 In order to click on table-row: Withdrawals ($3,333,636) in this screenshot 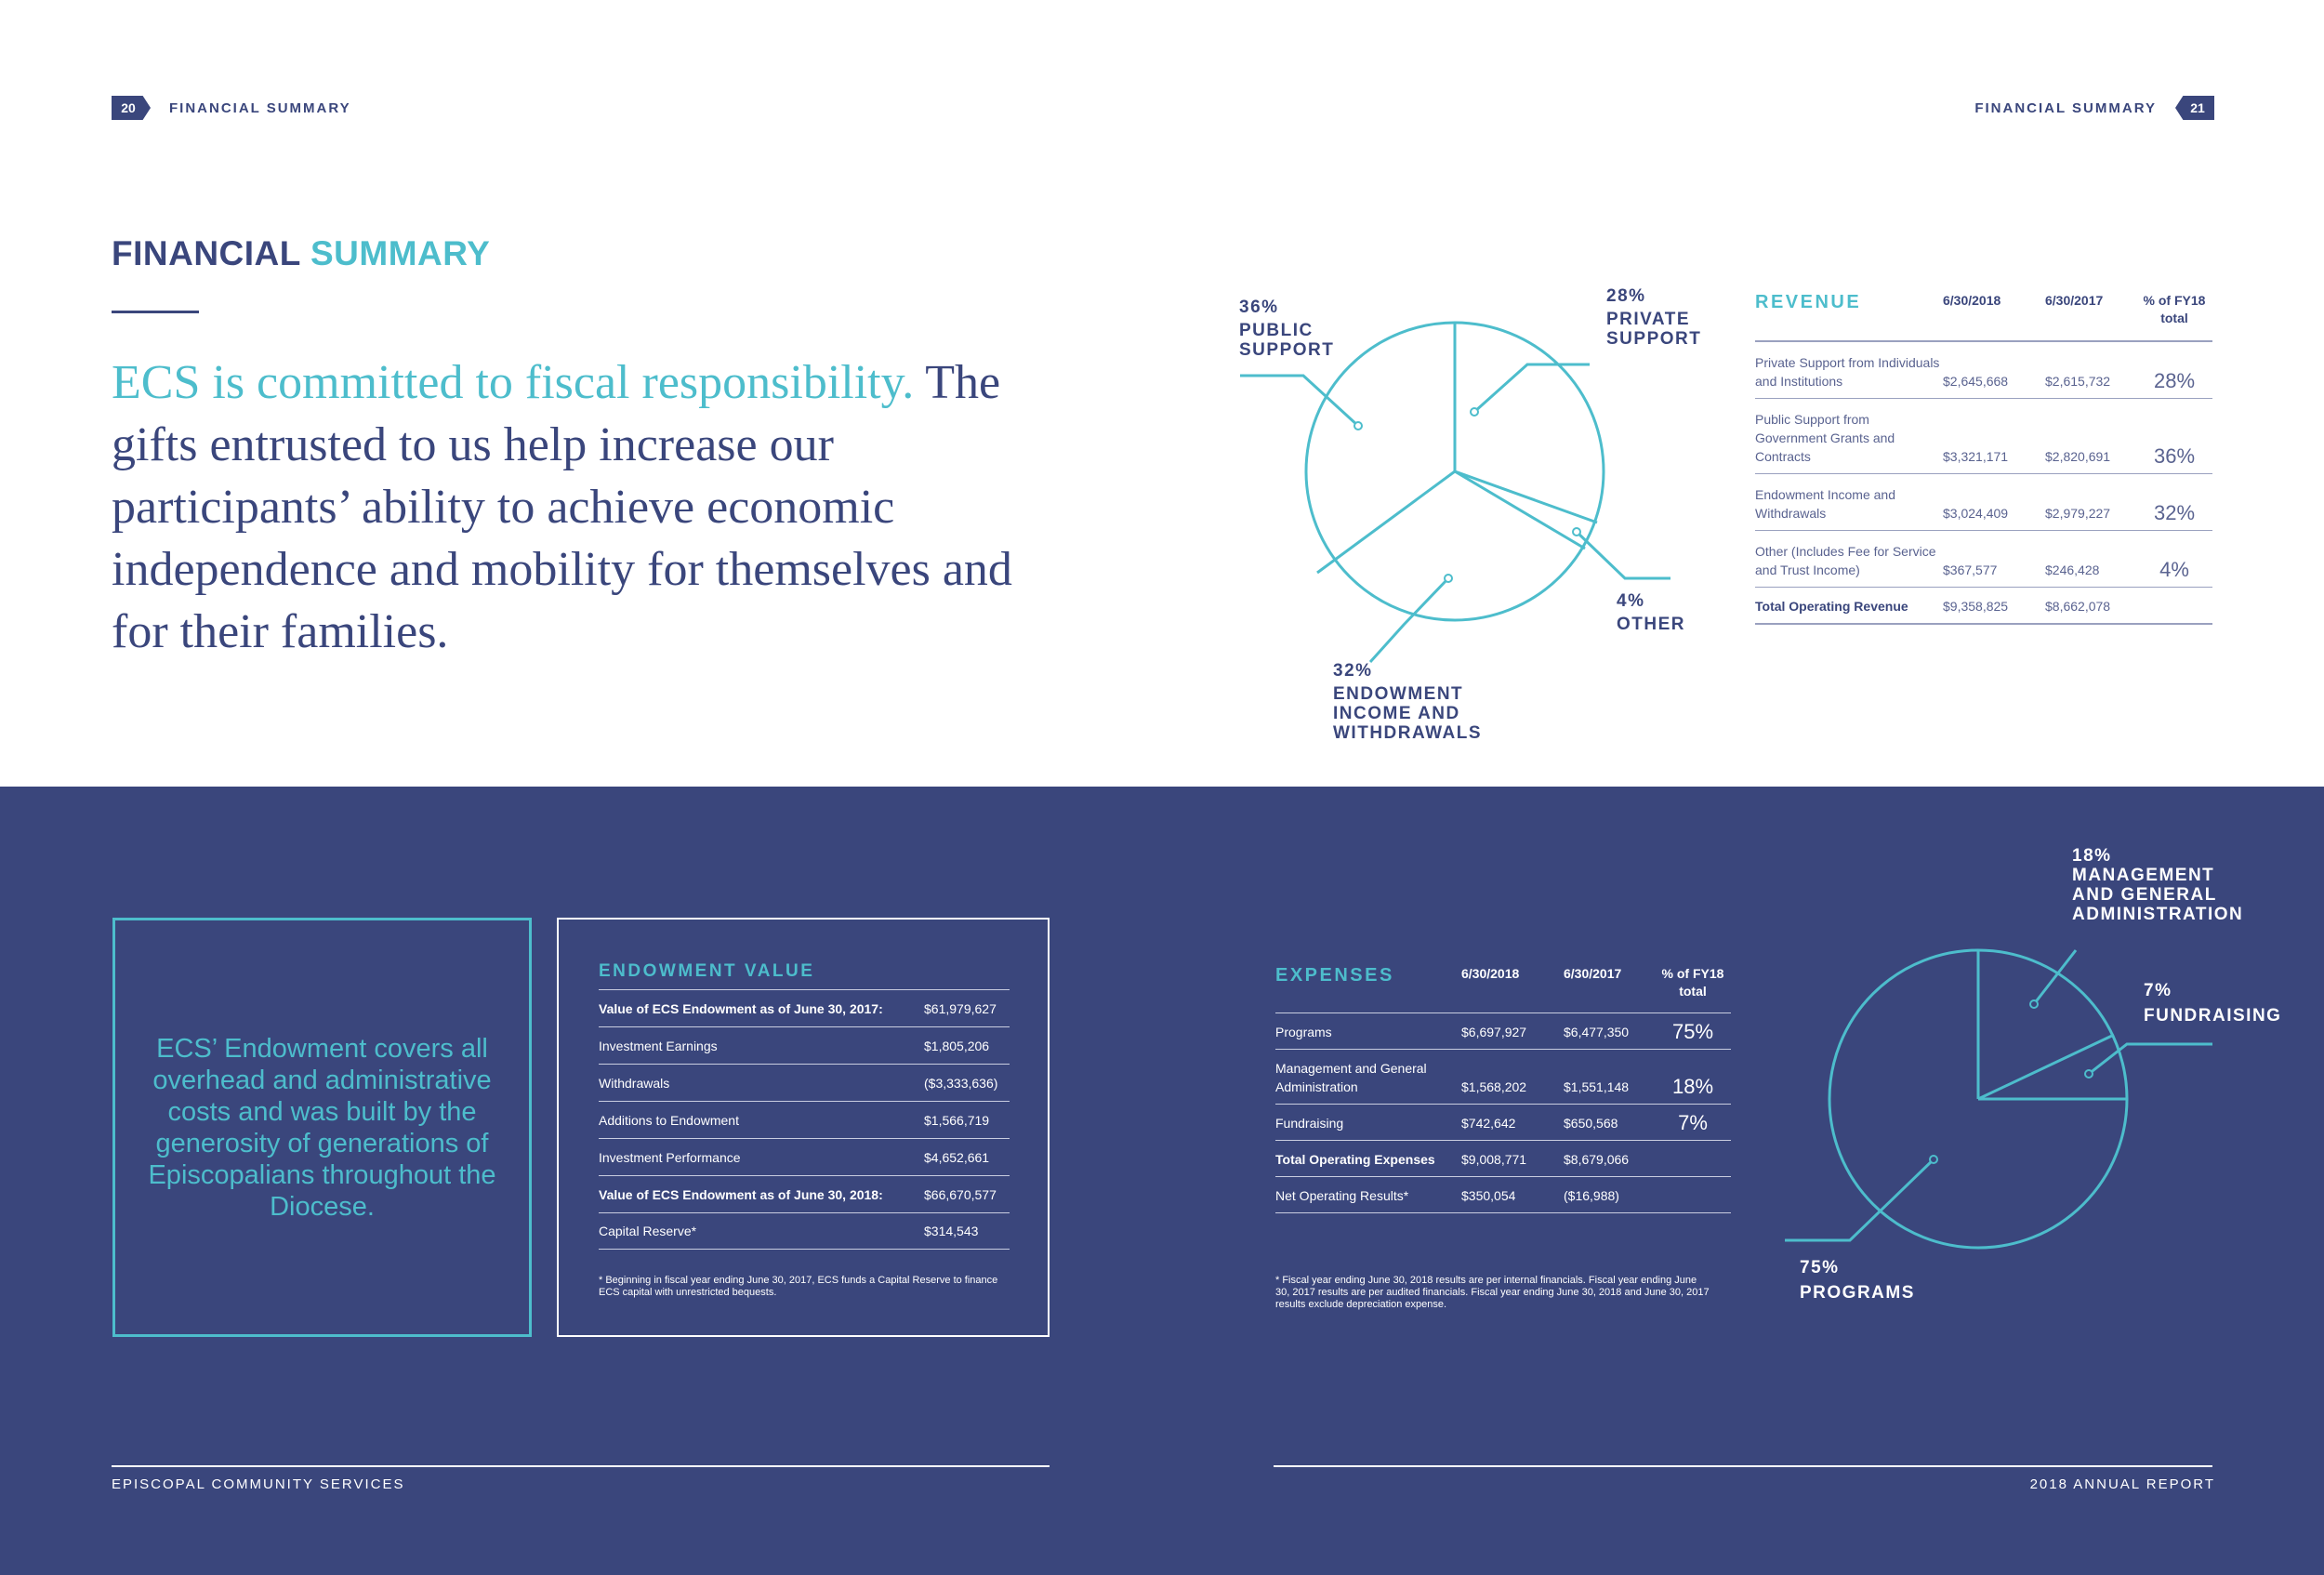, I will do `click(804, 1083)`.